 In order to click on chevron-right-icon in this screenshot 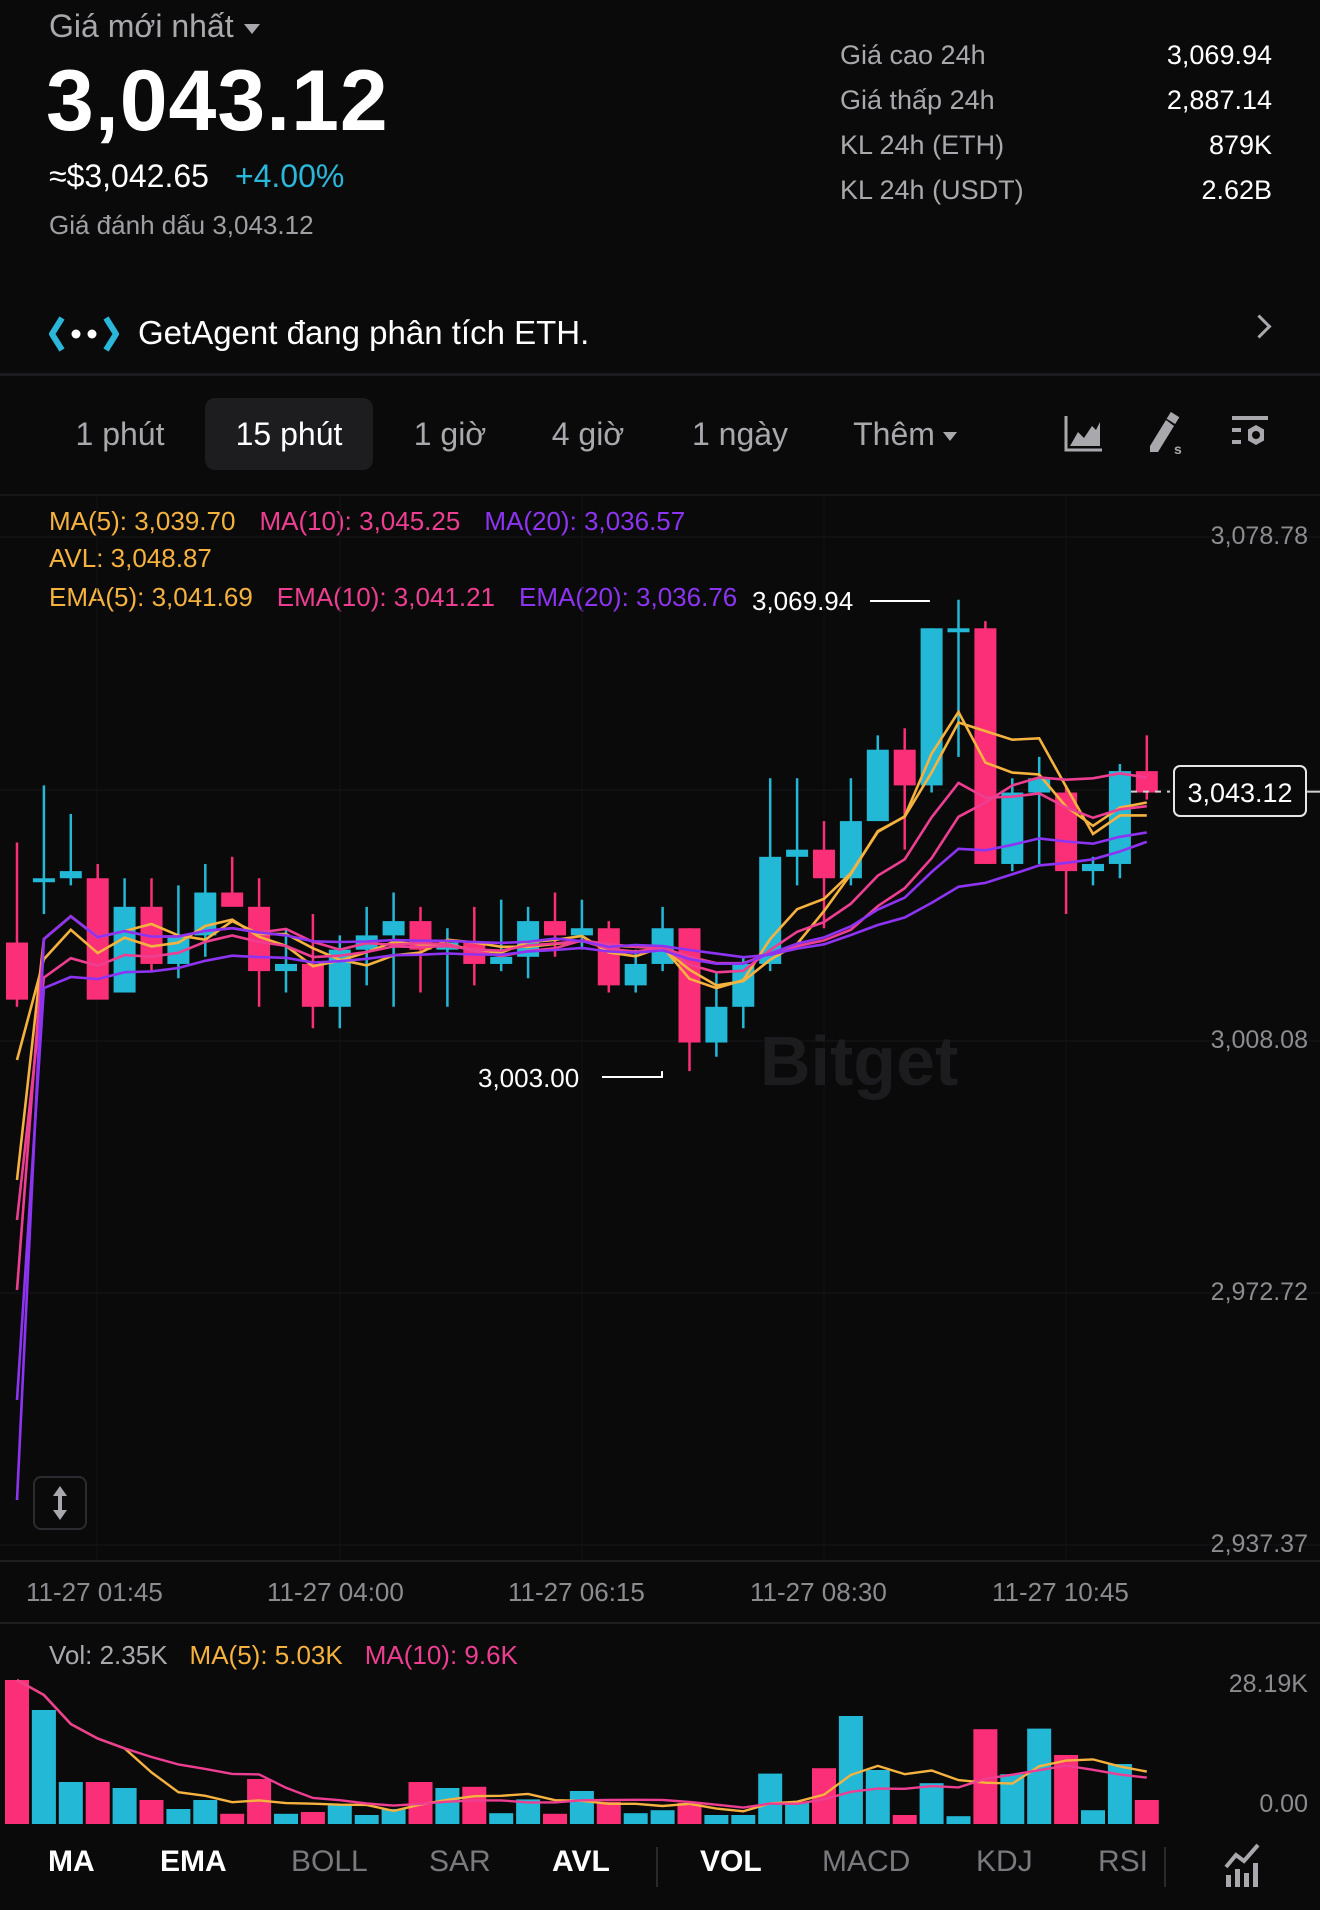, I will do `click(1259, 326)`.